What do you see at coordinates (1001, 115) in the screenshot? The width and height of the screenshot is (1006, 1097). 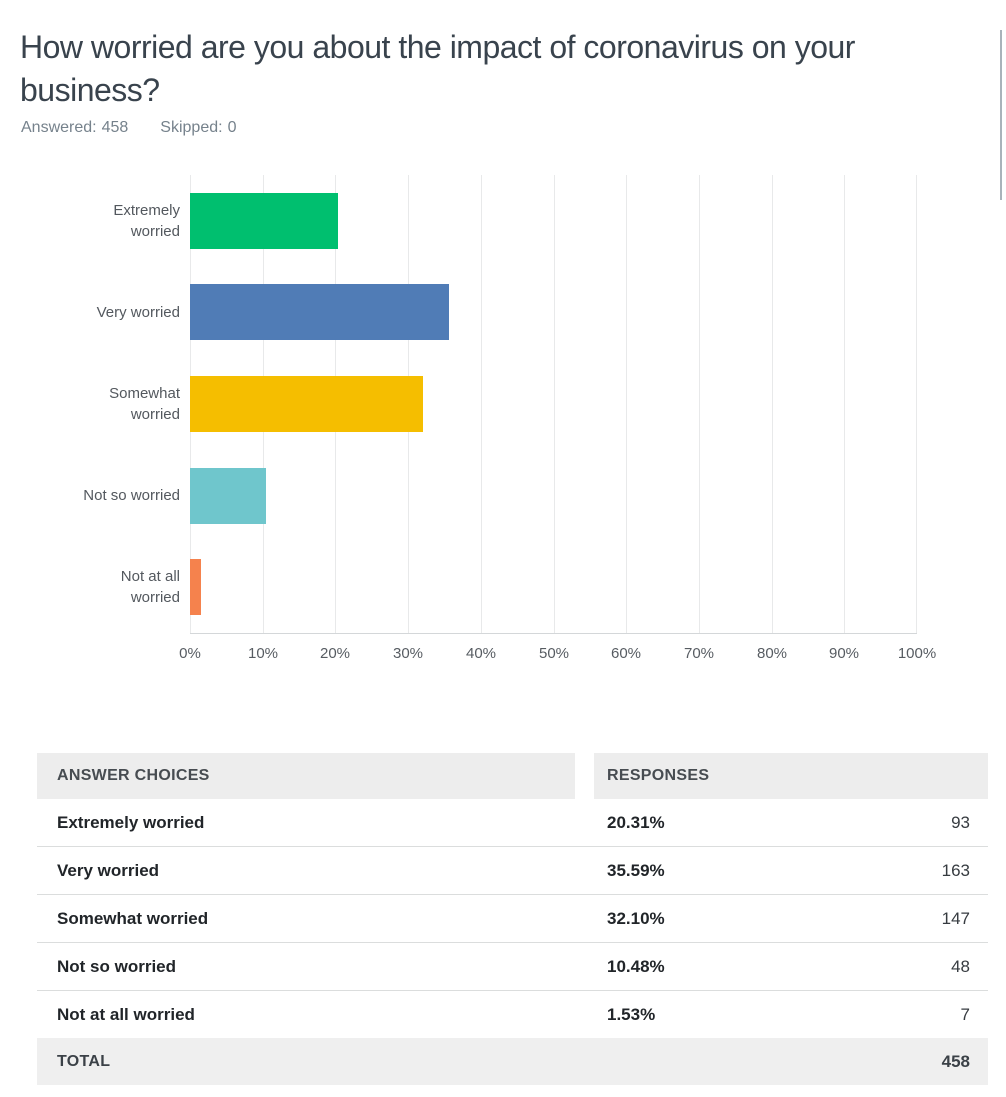 I see `page-edge-divider` at bounding box center [1001, 115].